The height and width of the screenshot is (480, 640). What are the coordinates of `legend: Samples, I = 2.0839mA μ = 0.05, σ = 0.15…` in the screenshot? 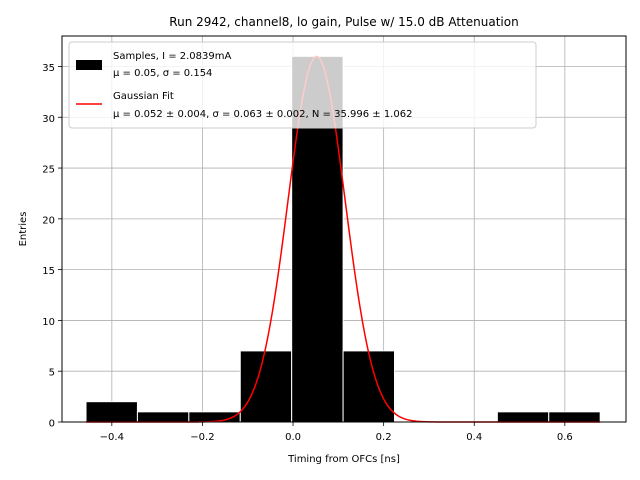 It's located at (302, 85).